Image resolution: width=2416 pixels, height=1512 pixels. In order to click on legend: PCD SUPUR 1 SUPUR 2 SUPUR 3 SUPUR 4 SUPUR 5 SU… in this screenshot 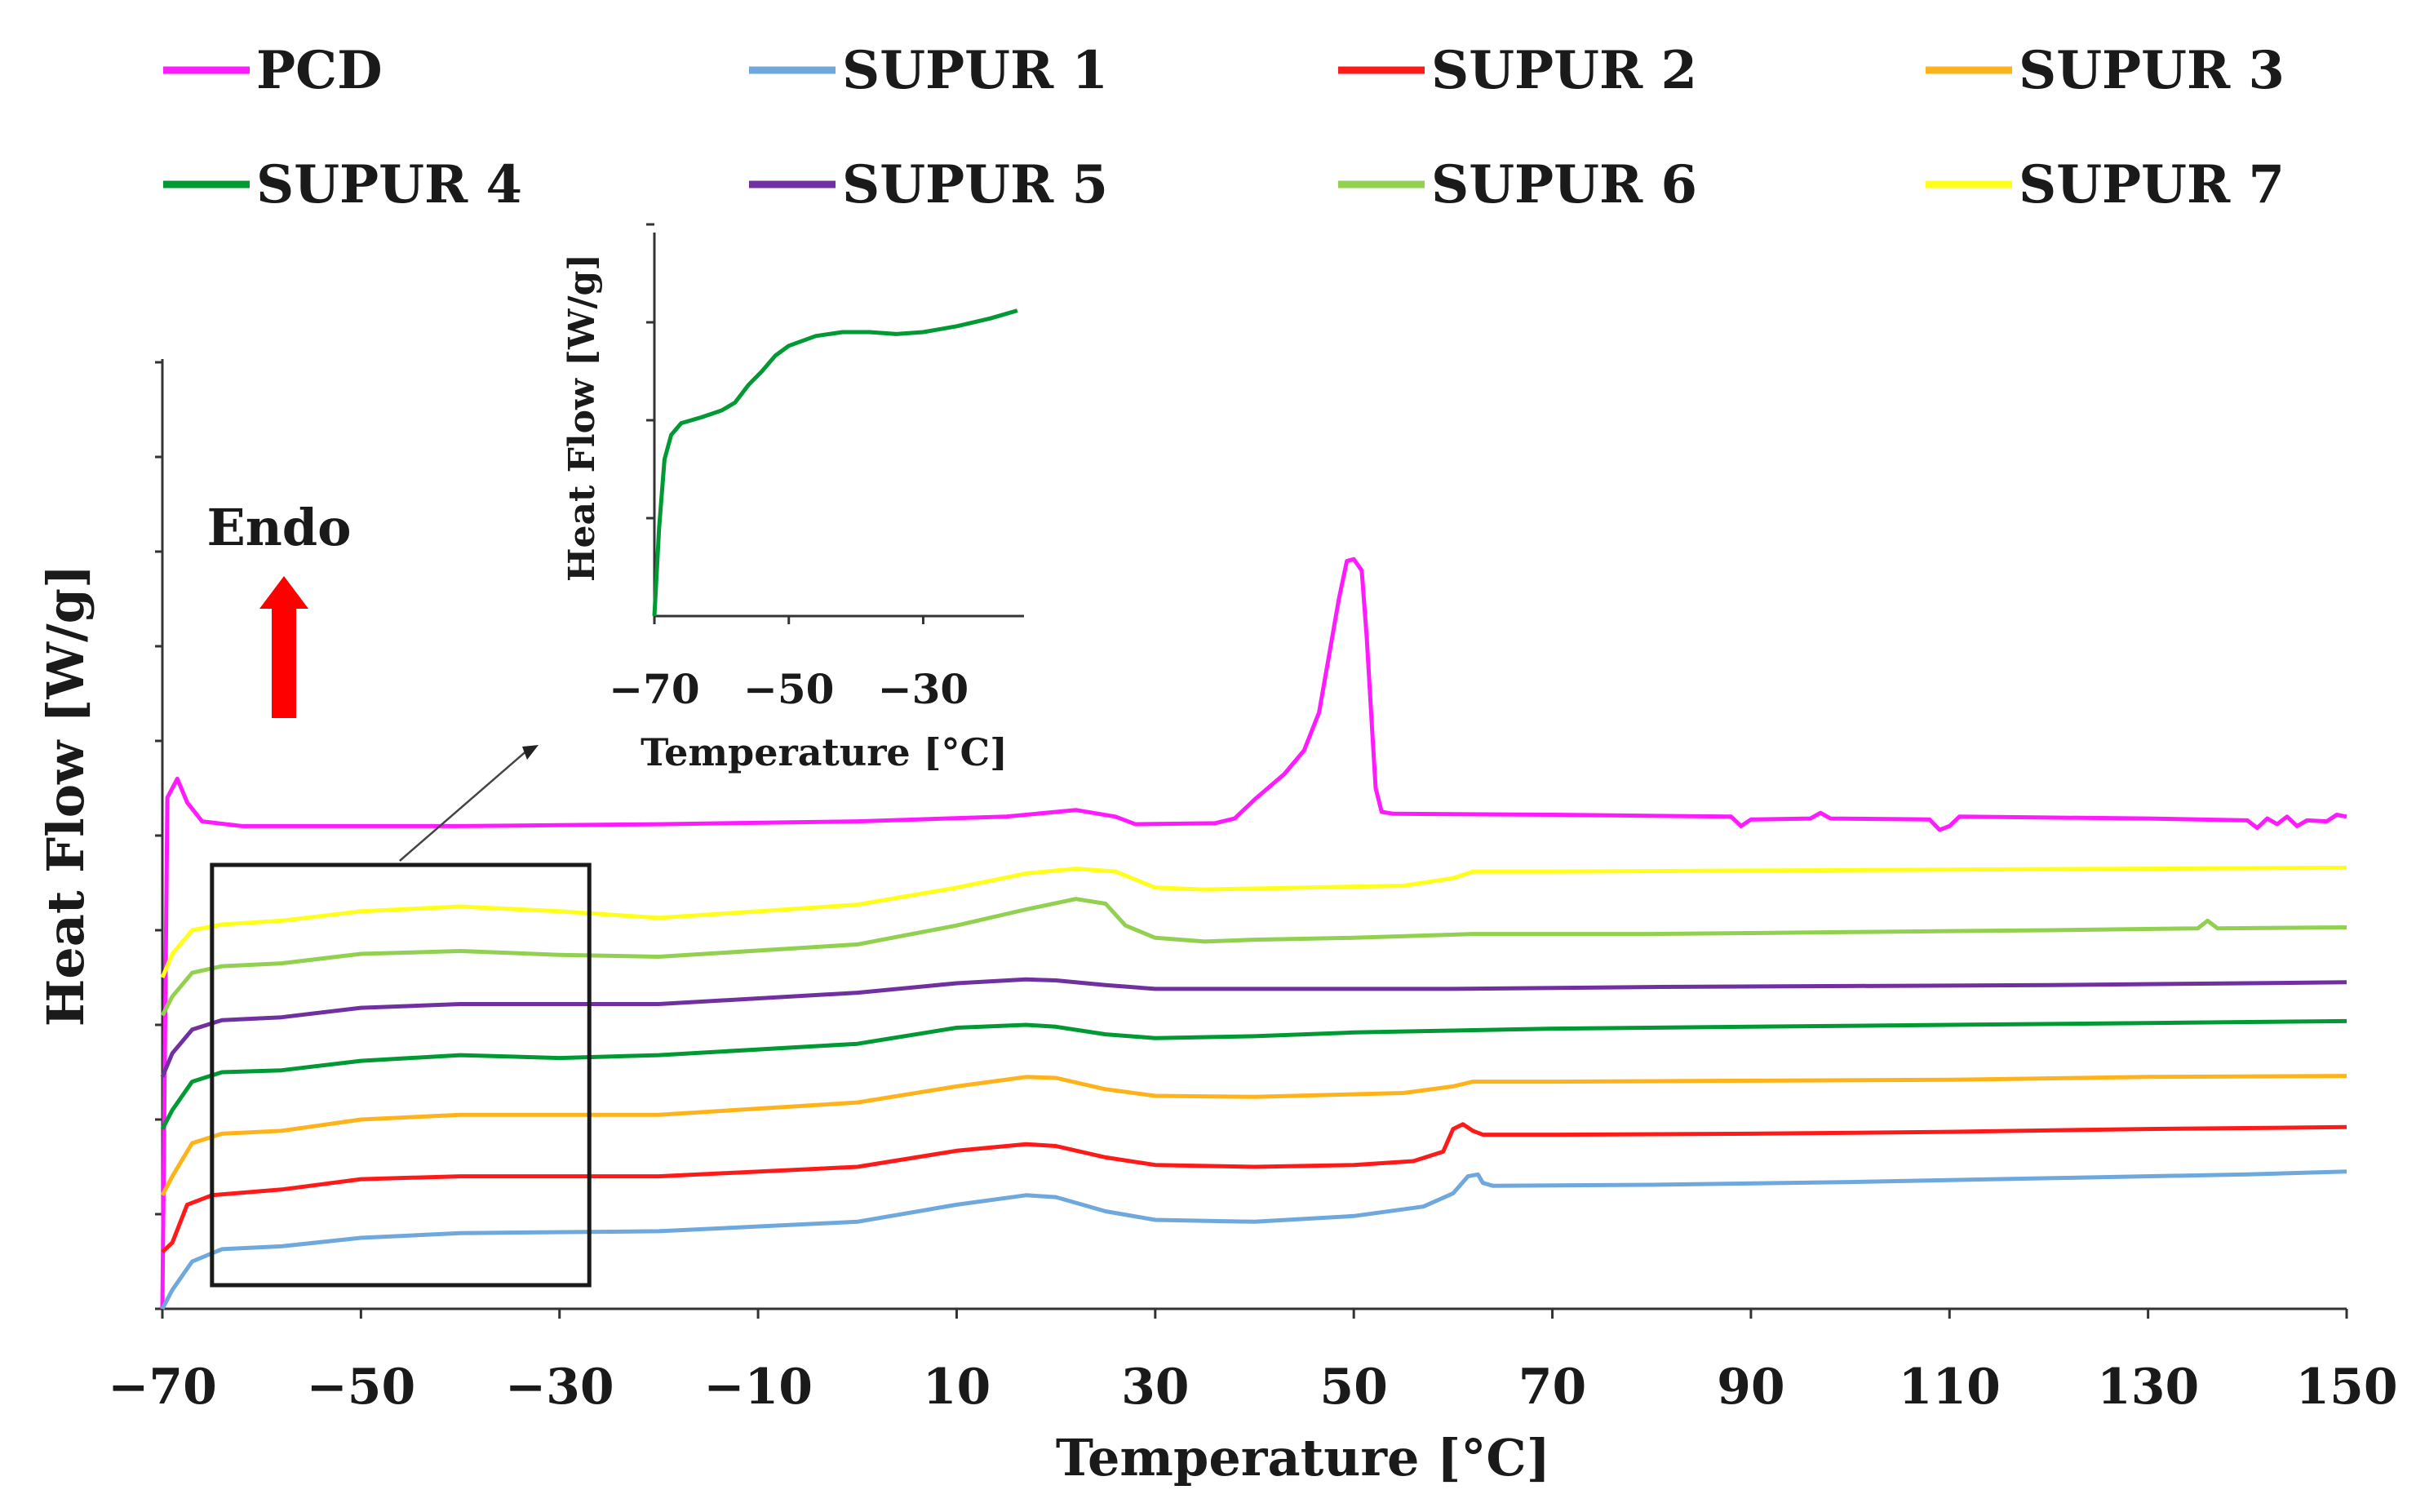, I will do `click(1224, 127)`.